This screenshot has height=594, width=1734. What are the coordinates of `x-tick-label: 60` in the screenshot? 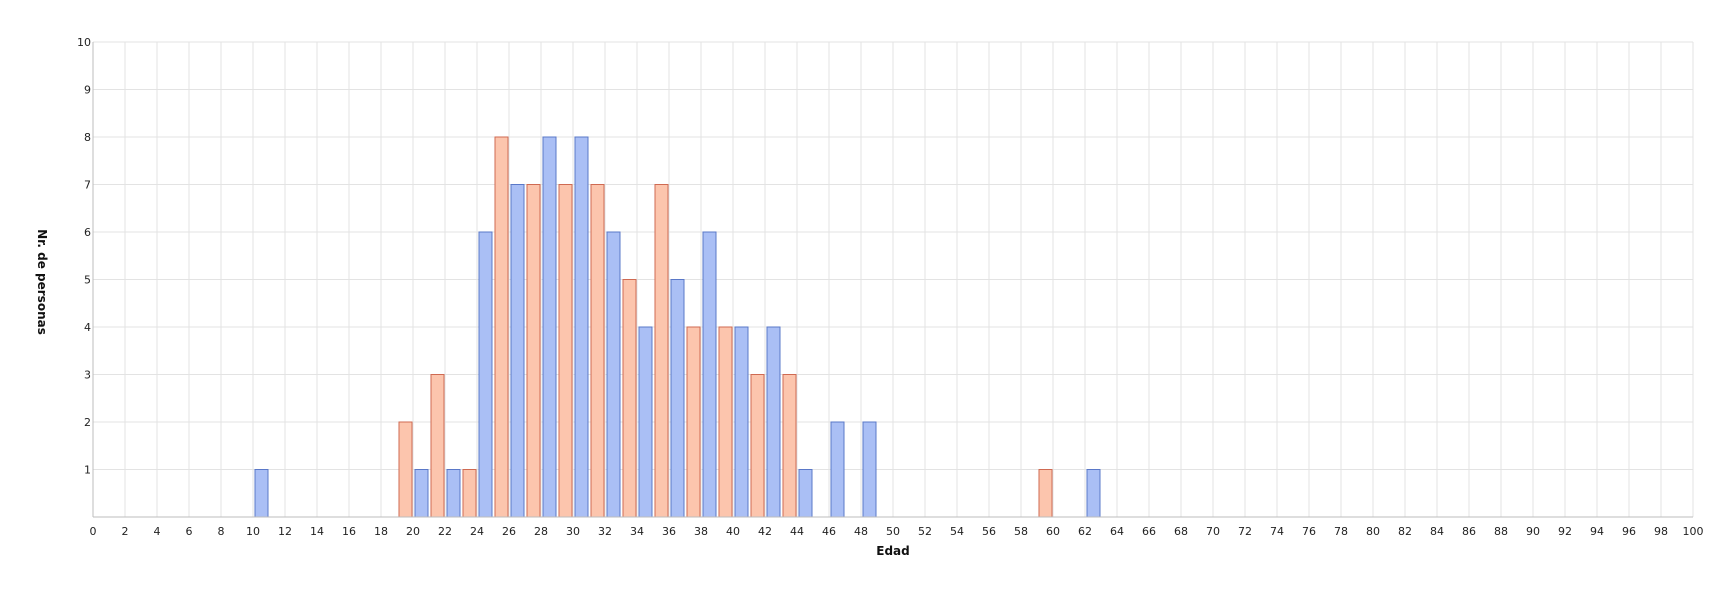 It's located at (1053, 531).